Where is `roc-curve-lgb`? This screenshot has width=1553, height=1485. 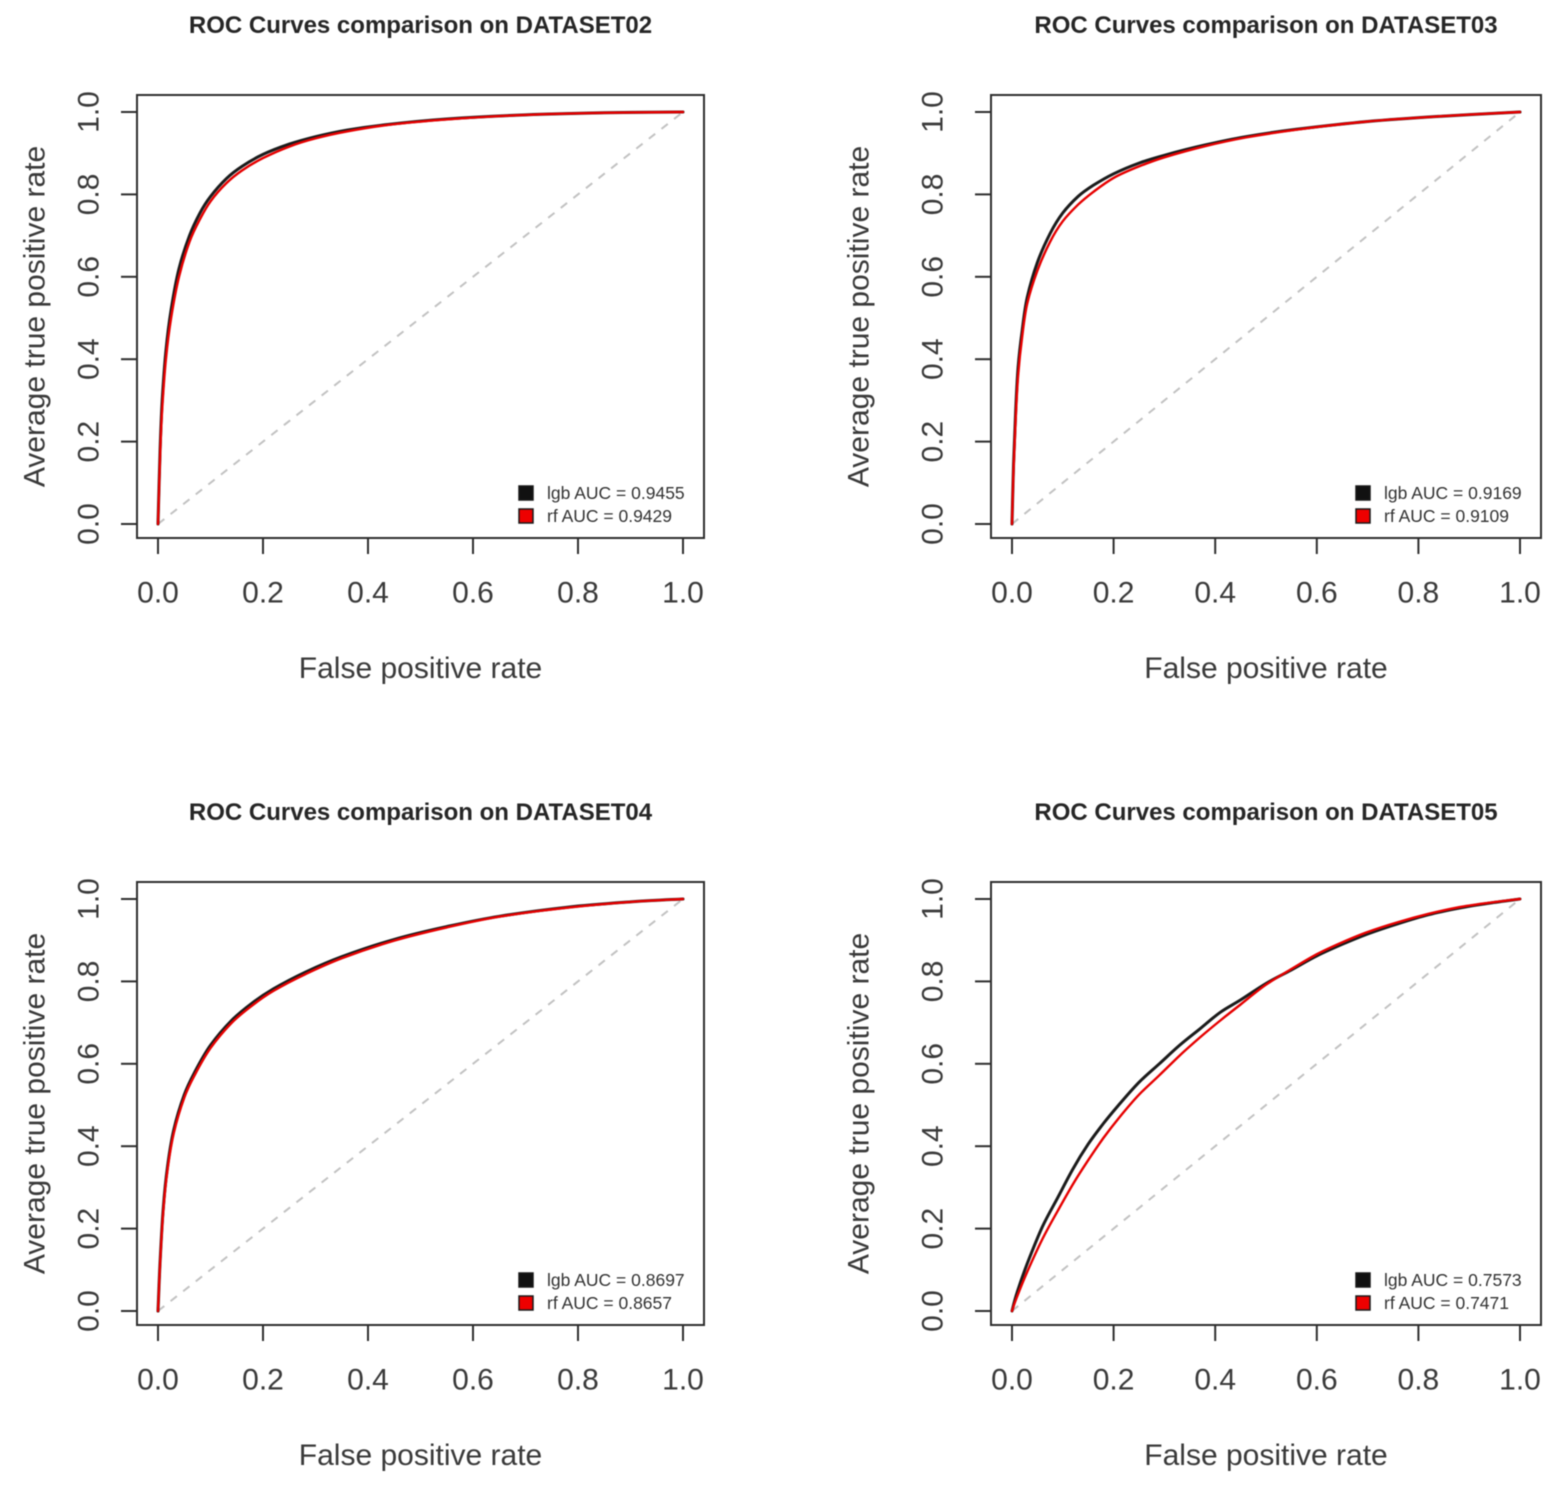
roc-curve-lgb is located at coordinates (1266, 1105).